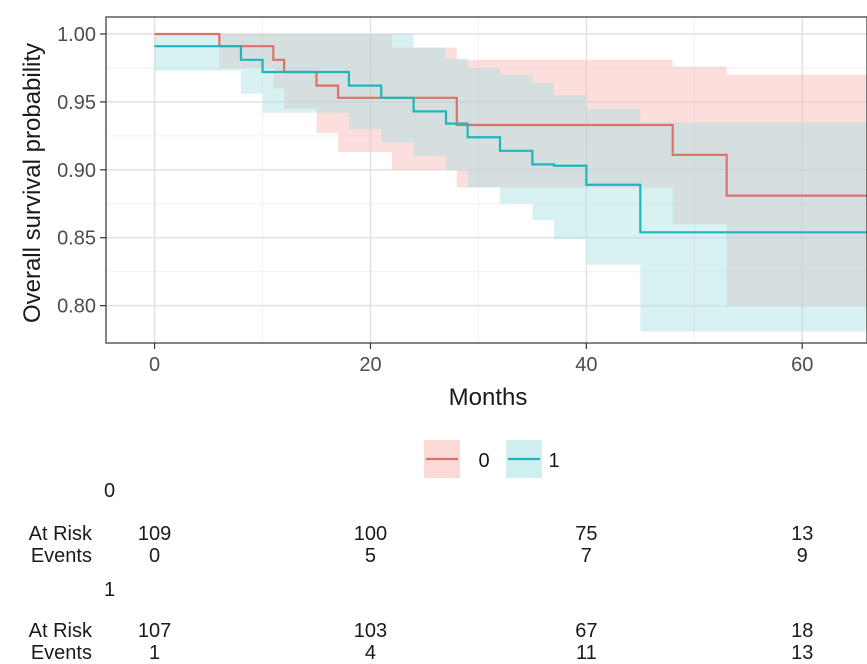  I want to click on y-tick-label: 1.00, so click(76, 35).